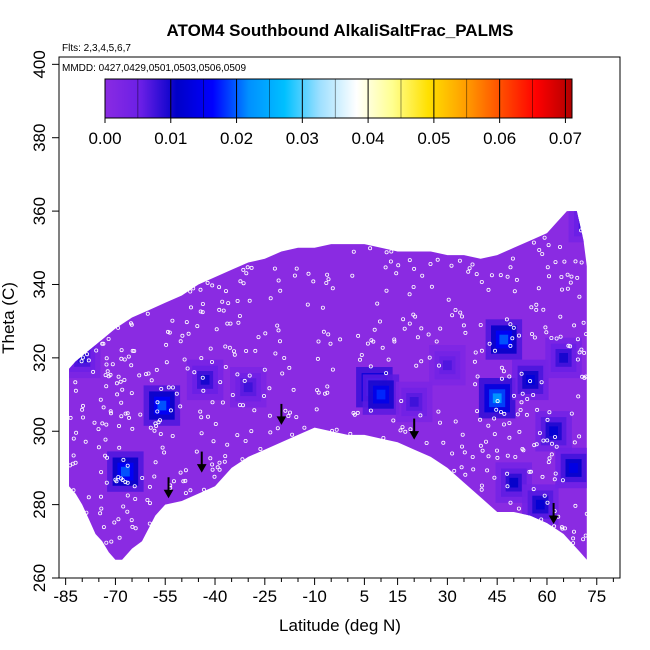  Describe the element at coordinates (154, 68) in the screenshot. I see `chart-subtitle-dates: MMDD: 0427,0429,0501,0503,0506,0509` at that location.